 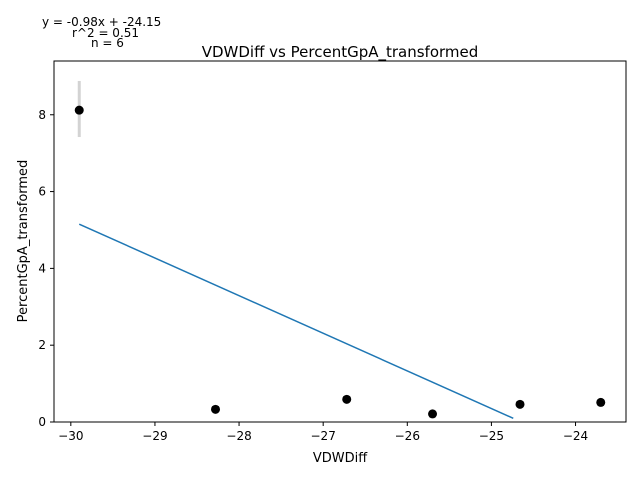 What do you see at coordinates (42, 115) in the screenshot?
I see `y-tick-label: 8` at bounding box center [42, 115].